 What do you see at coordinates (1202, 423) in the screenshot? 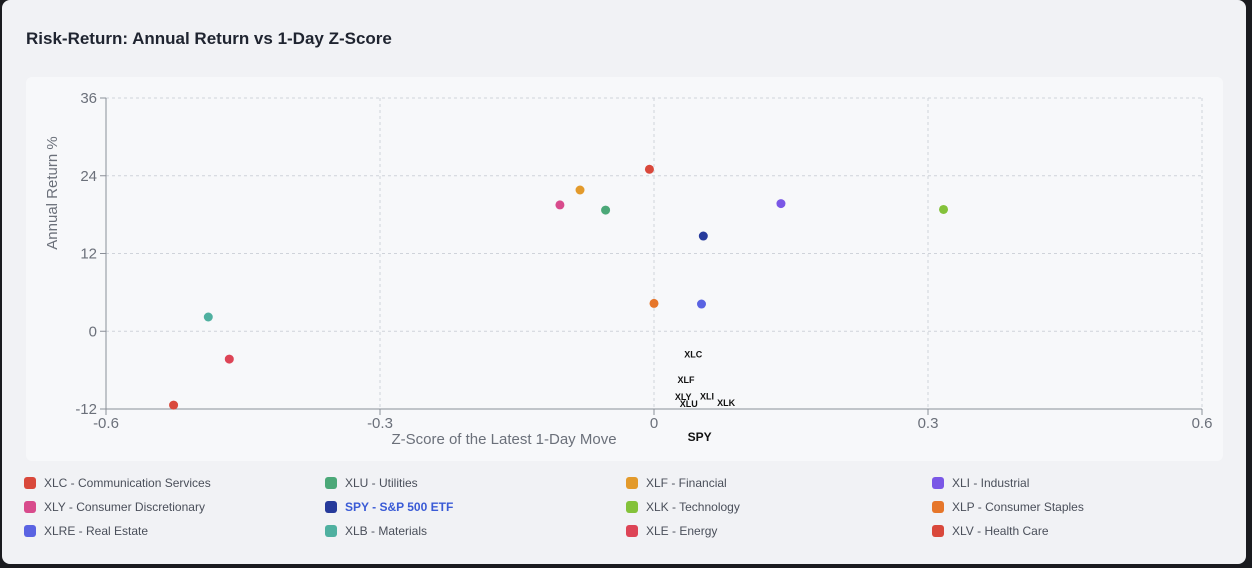
I see `x-tick-label: 0.6` at bounding box center [1202, 423].